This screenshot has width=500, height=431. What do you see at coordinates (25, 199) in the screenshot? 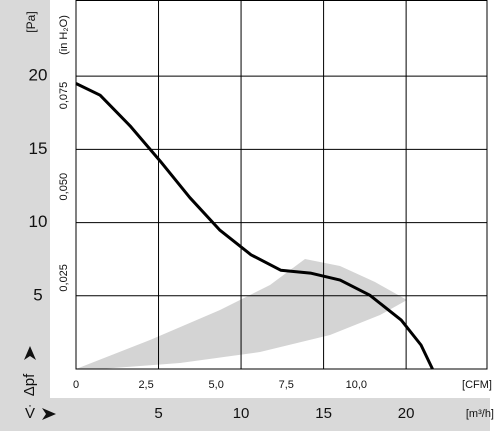
I see `side-band` at bounding box center [25, 199].